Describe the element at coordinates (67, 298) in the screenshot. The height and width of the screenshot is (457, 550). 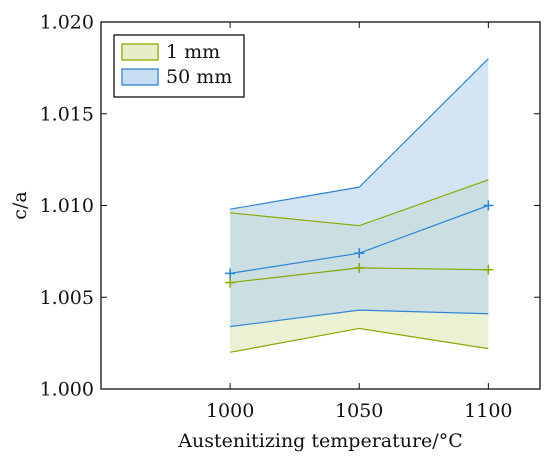
I see `y-tick-label: 1.005` at that location.